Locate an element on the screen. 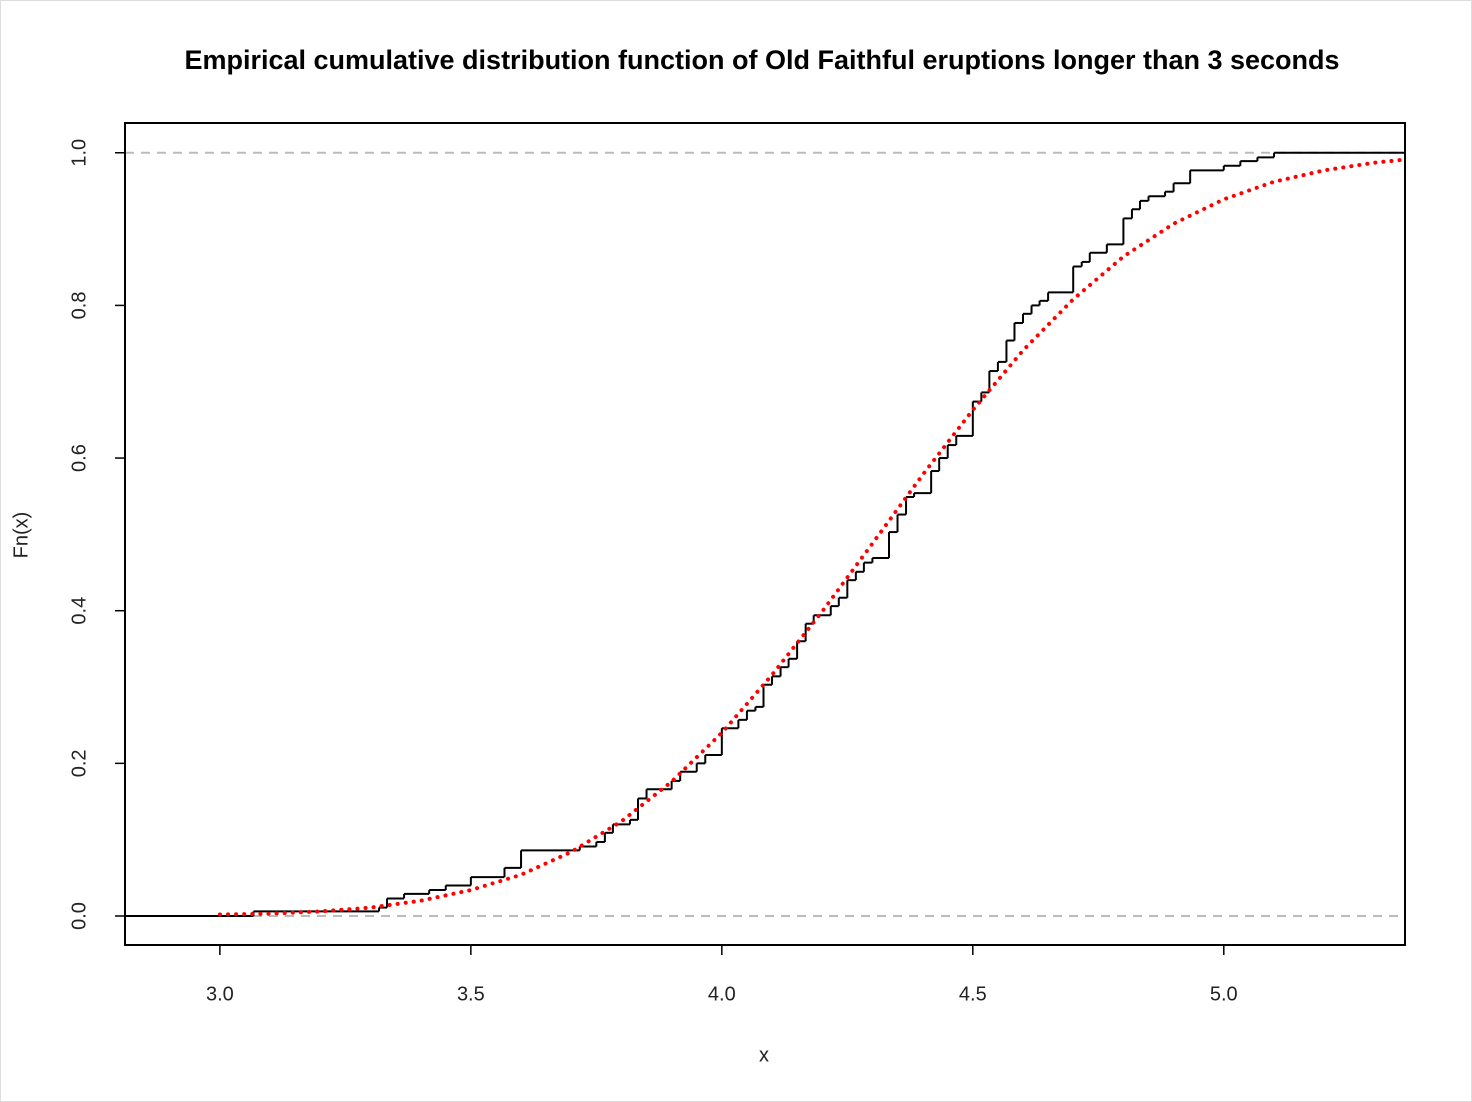 The image size is (1472, 1102). y-tick-label: 1.0 is located at coordinates (79, 153).